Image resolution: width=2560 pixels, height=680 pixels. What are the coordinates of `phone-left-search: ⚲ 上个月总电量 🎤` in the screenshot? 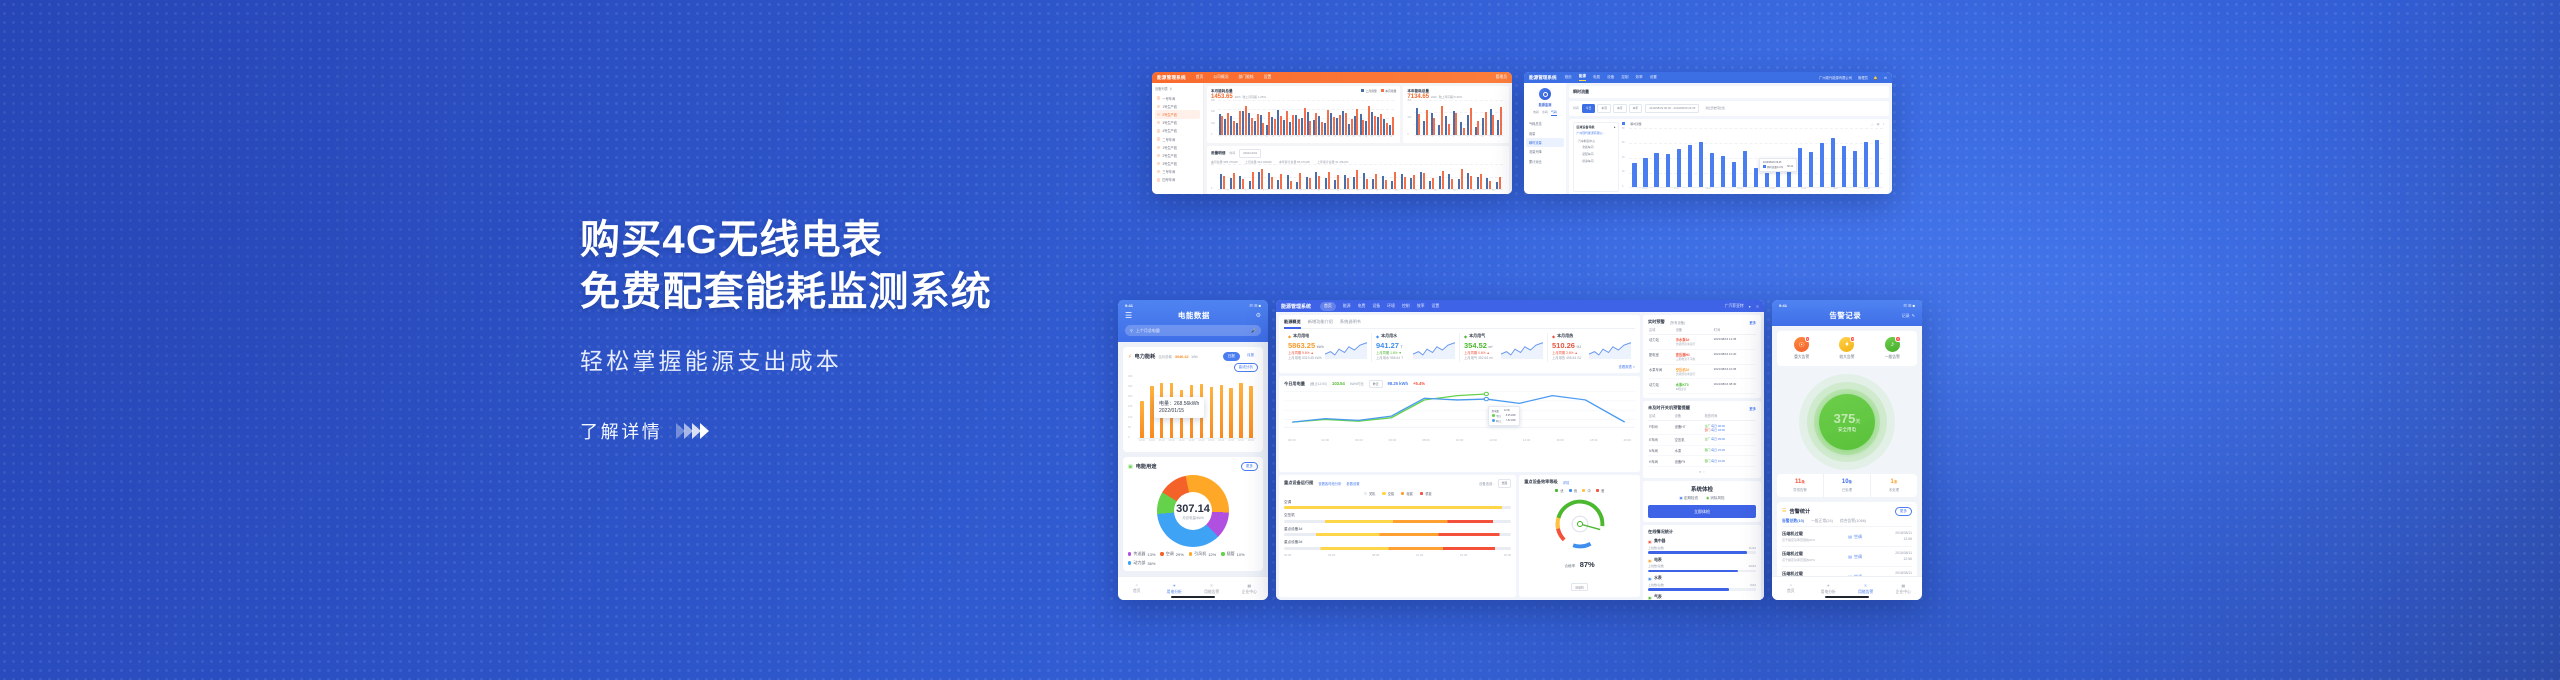 It's located at (1193, 330).